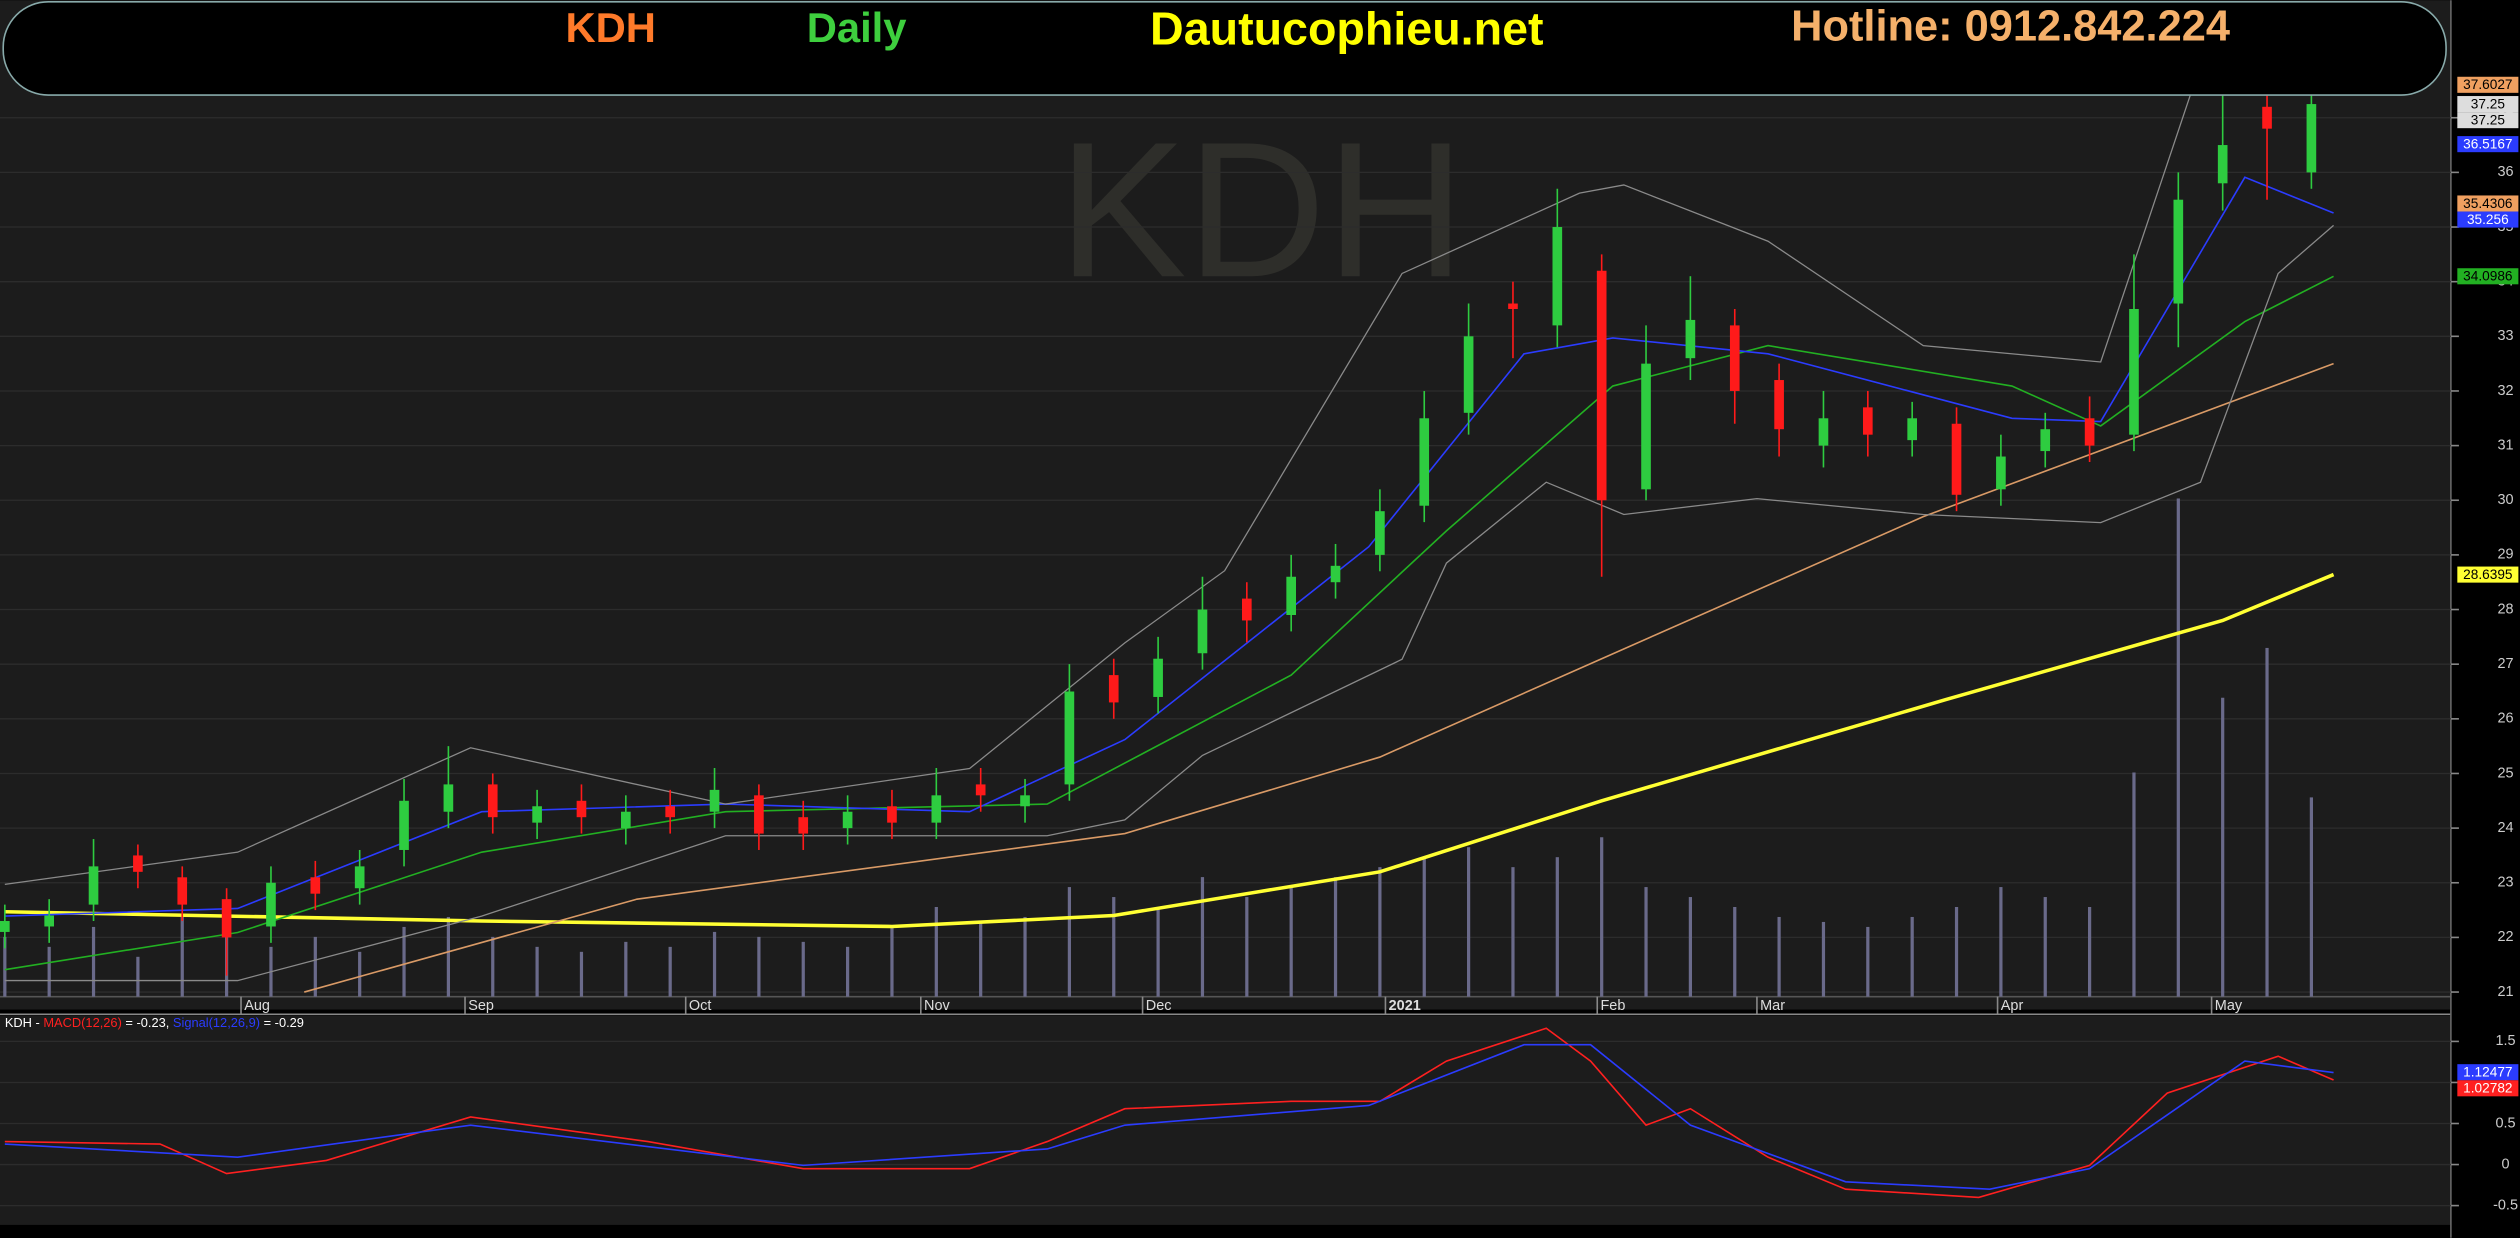 This screenshot has height=1238, width=2520. Describe the element at coordinates (937, 1006) in the screenshot. I see `x-tick-label: Nov` at that location.